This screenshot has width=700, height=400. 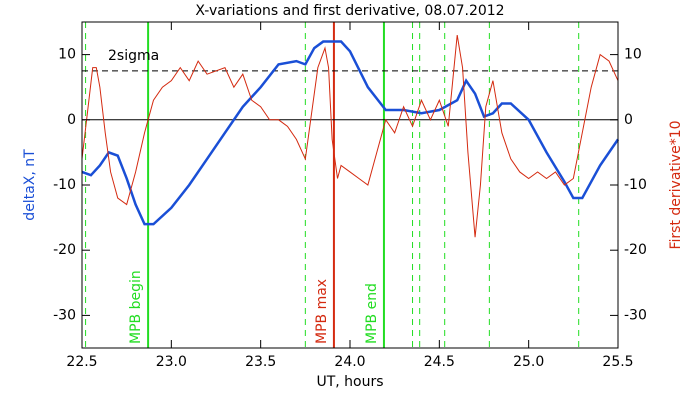 What do you see at coordinates (635, 315) in the screenshot?
I see `y2-tick-label: -30` at bounding box center [635, 315].